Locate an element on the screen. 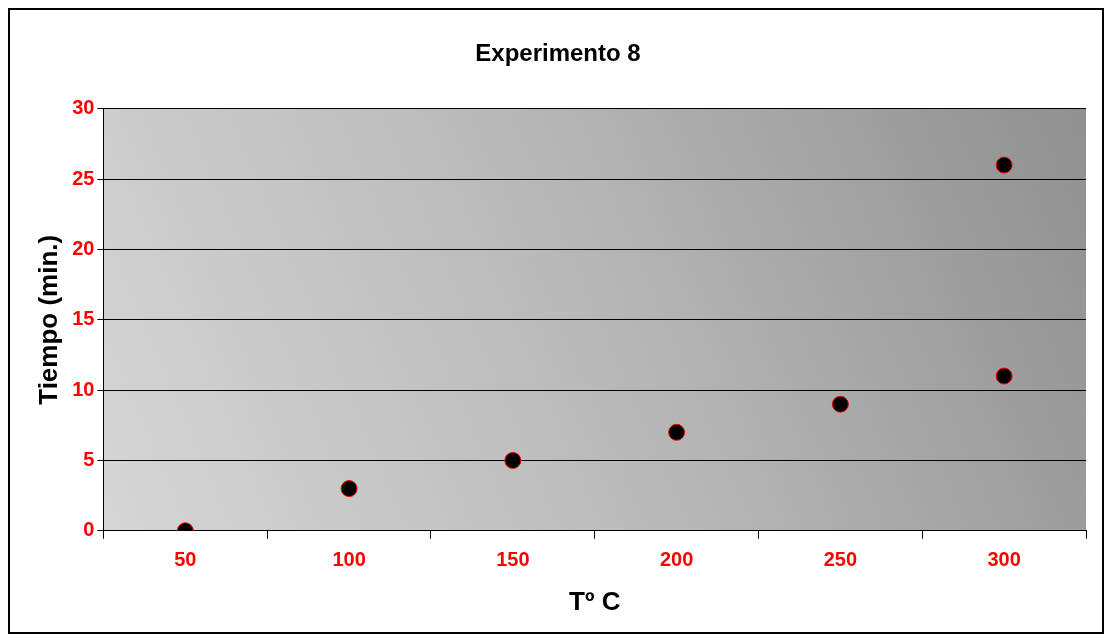 The height and width of the screenshot is (642, 1112). y-tick-label: 30 is located at coordinates (83, 107).